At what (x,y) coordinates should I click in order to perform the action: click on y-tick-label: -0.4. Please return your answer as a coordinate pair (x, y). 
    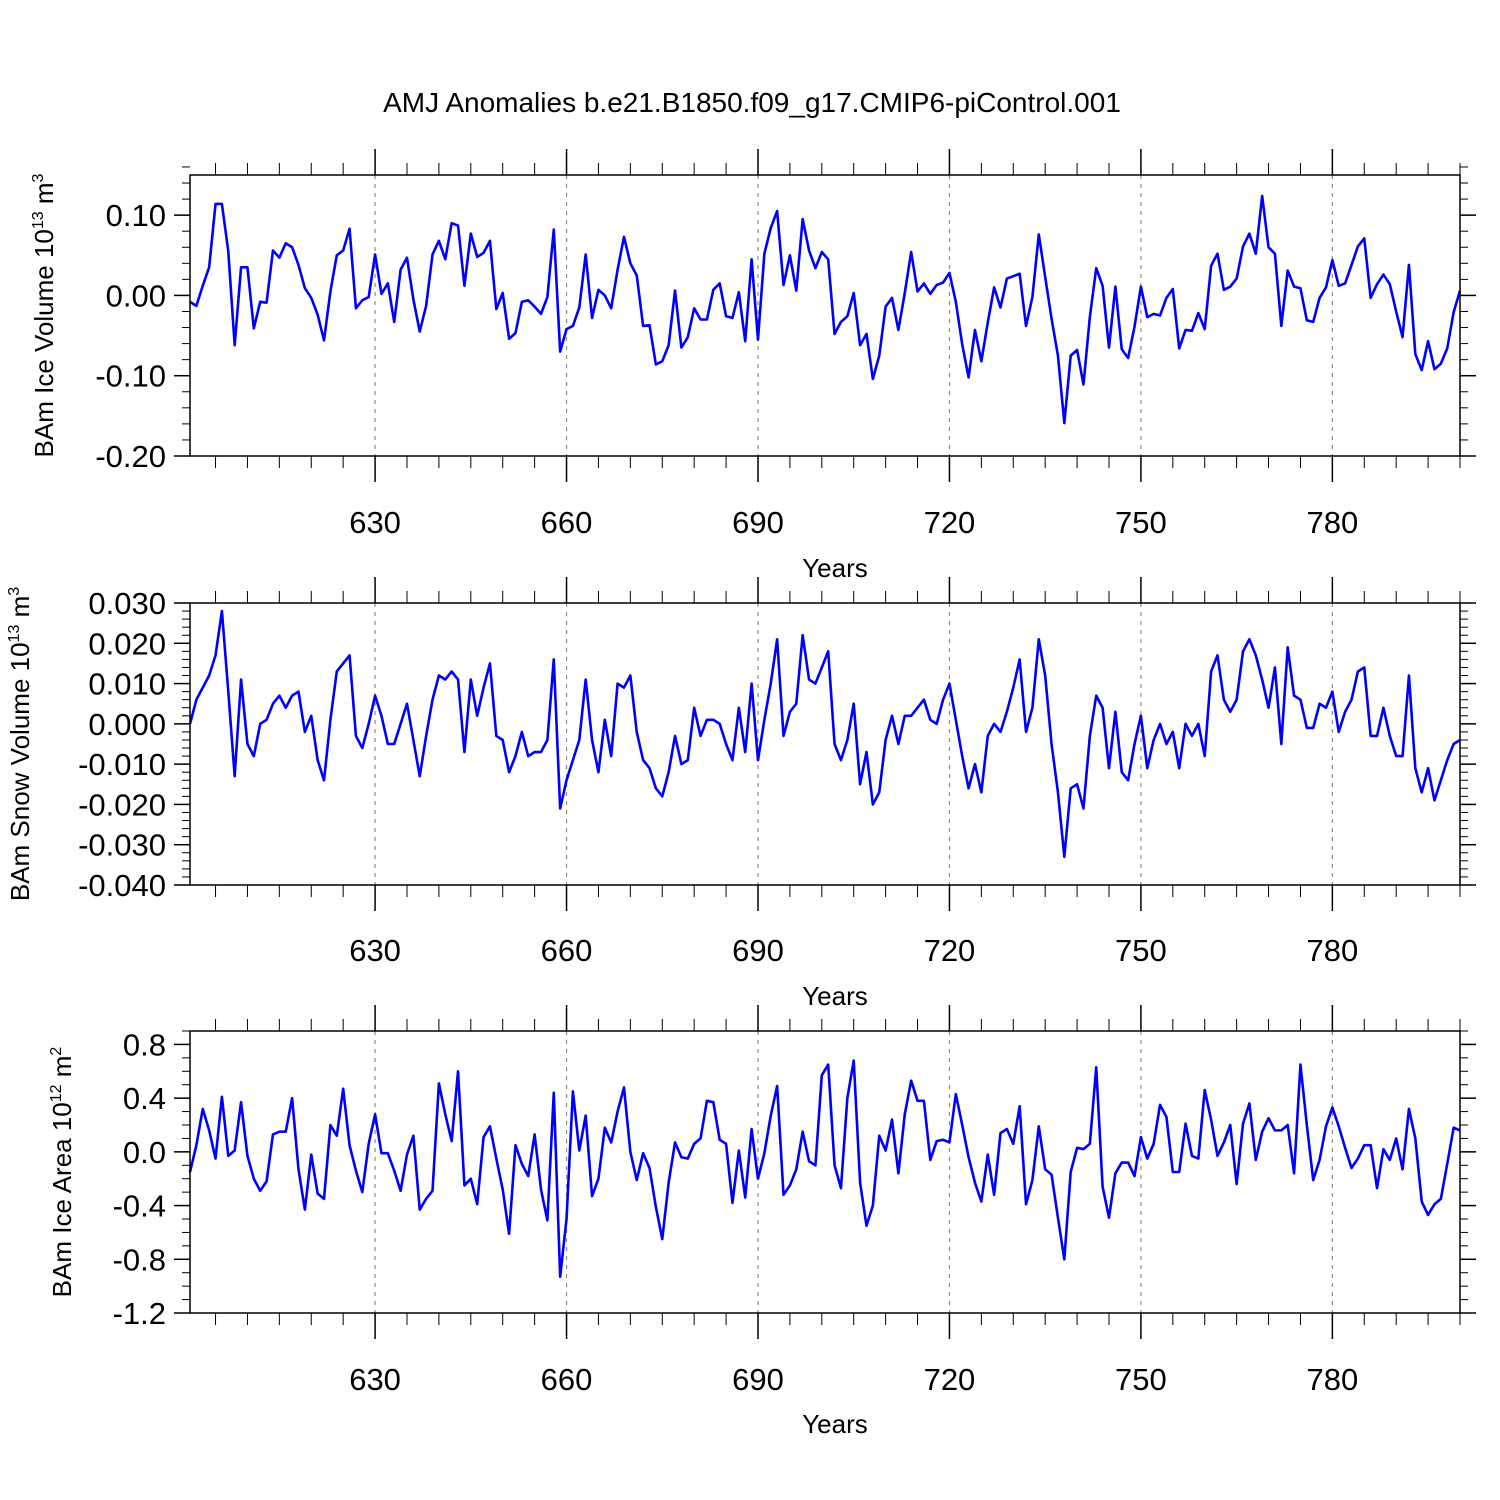
    Looking at the image, I should click on (139, 1206).